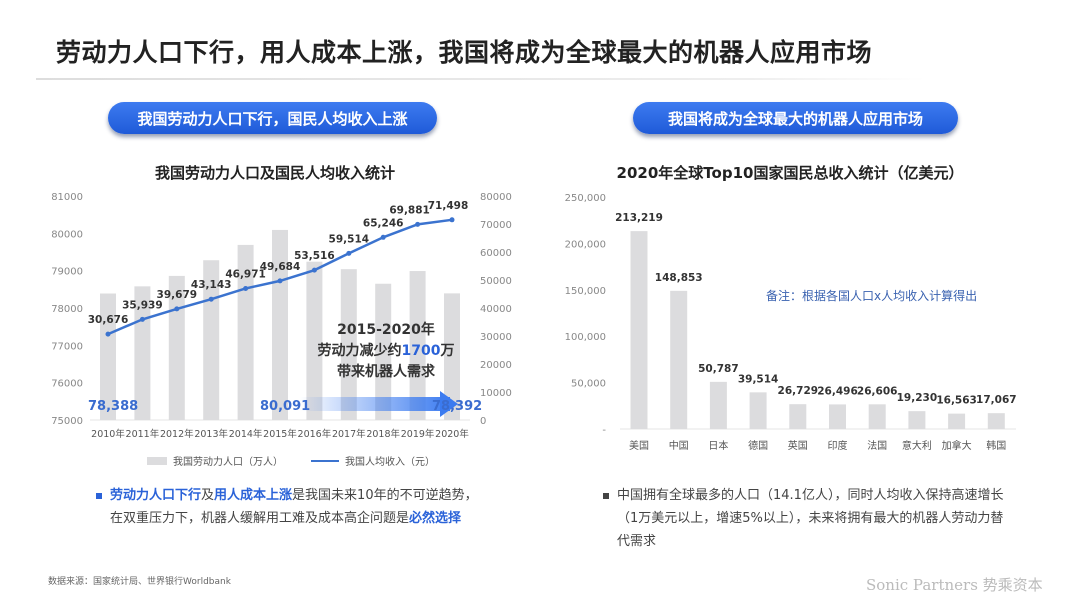  Describe the element at coordinates (177, 295) in the screenshot. I see `income-label: 39,679` at that location.